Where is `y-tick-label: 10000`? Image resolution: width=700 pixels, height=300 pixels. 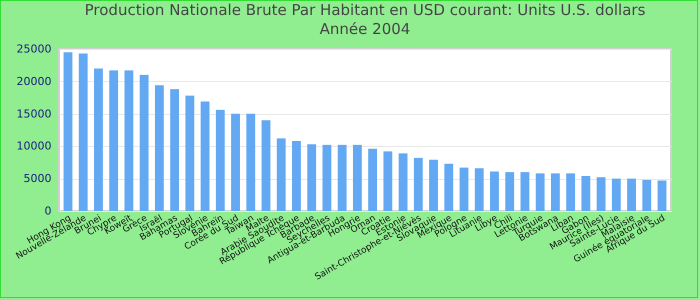 y-tick-label: 10000 is located at coordinates (34, 146).